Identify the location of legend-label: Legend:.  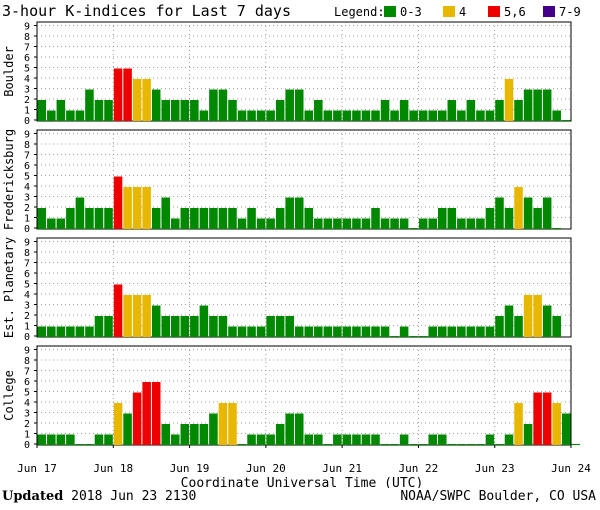
(359, 12).